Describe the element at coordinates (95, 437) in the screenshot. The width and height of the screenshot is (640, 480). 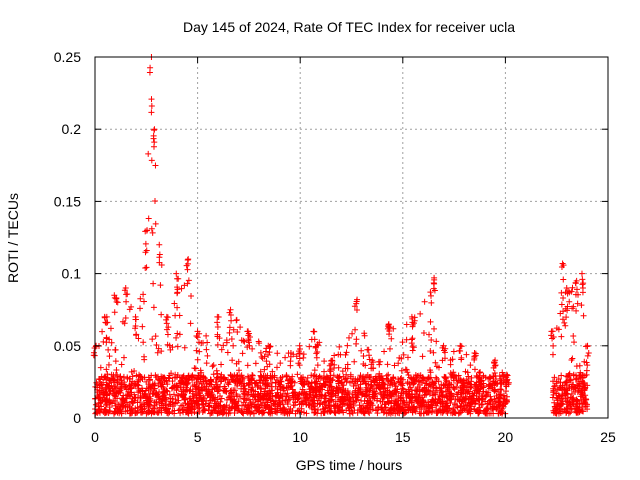
I see `x-tick-label: 0` at that location.